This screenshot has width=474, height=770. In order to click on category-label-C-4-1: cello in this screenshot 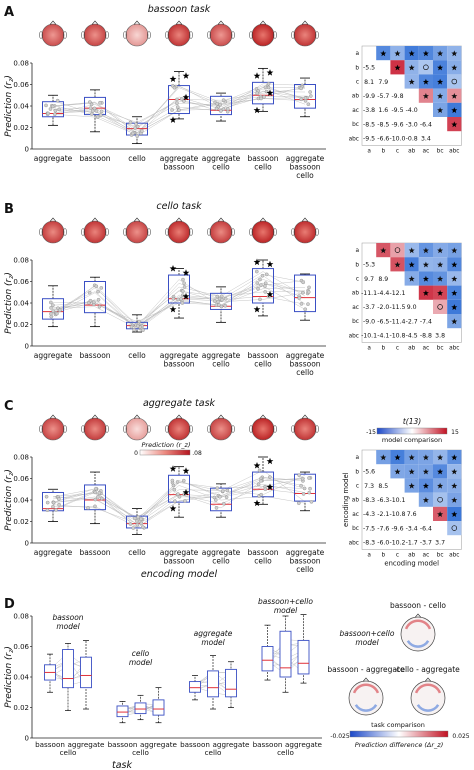, I will do `click(221, 561)`.